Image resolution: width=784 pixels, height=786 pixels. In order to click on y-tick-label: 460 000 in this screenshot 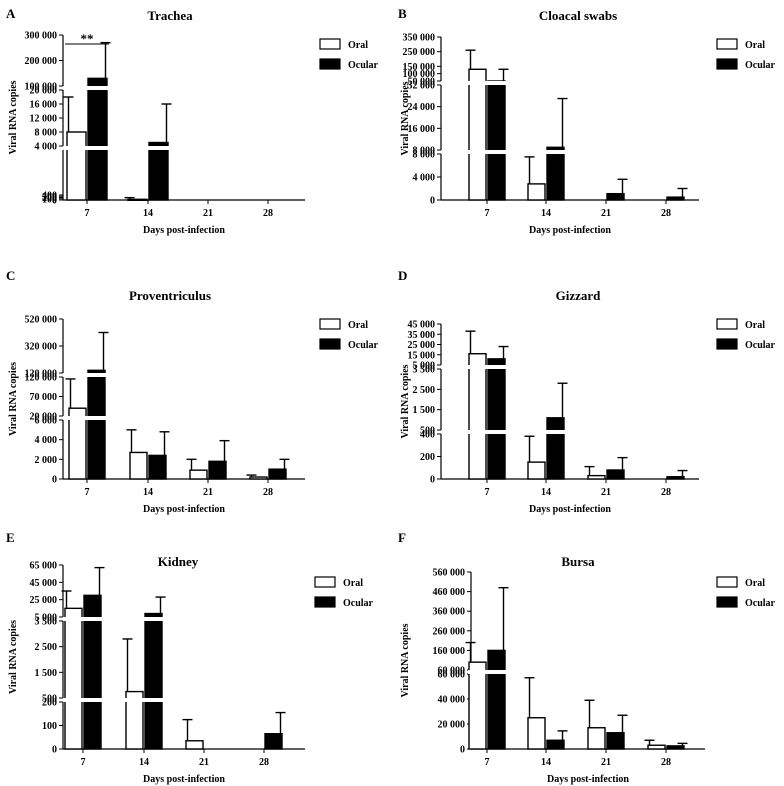, I will do `click(449, 592)`.